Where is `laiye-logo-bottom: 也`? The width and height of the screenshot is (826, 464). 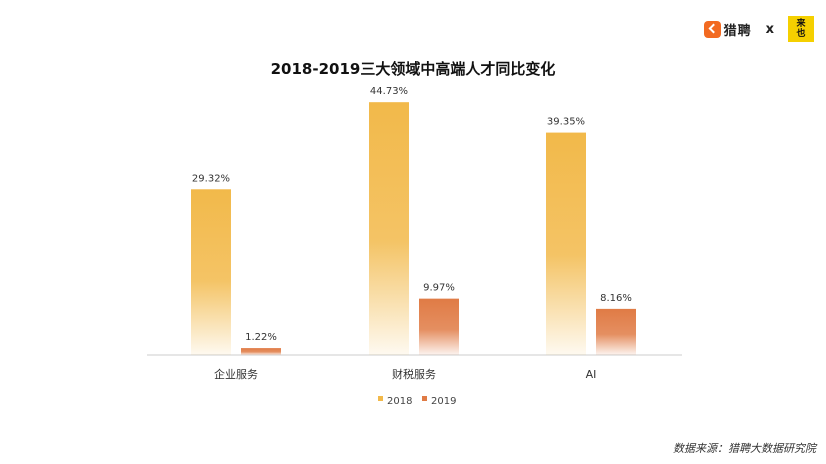
laiye-logo-bottom: 也 is located at coordinates (801, 34).